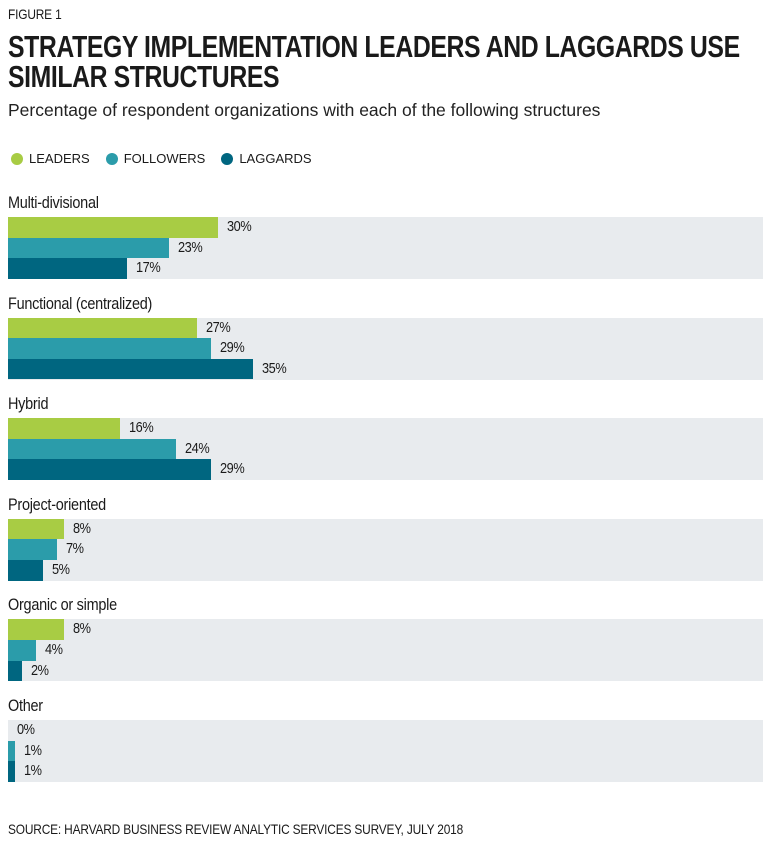  I want to click on bar-functional-centralized-leaders, so click(102, 328).